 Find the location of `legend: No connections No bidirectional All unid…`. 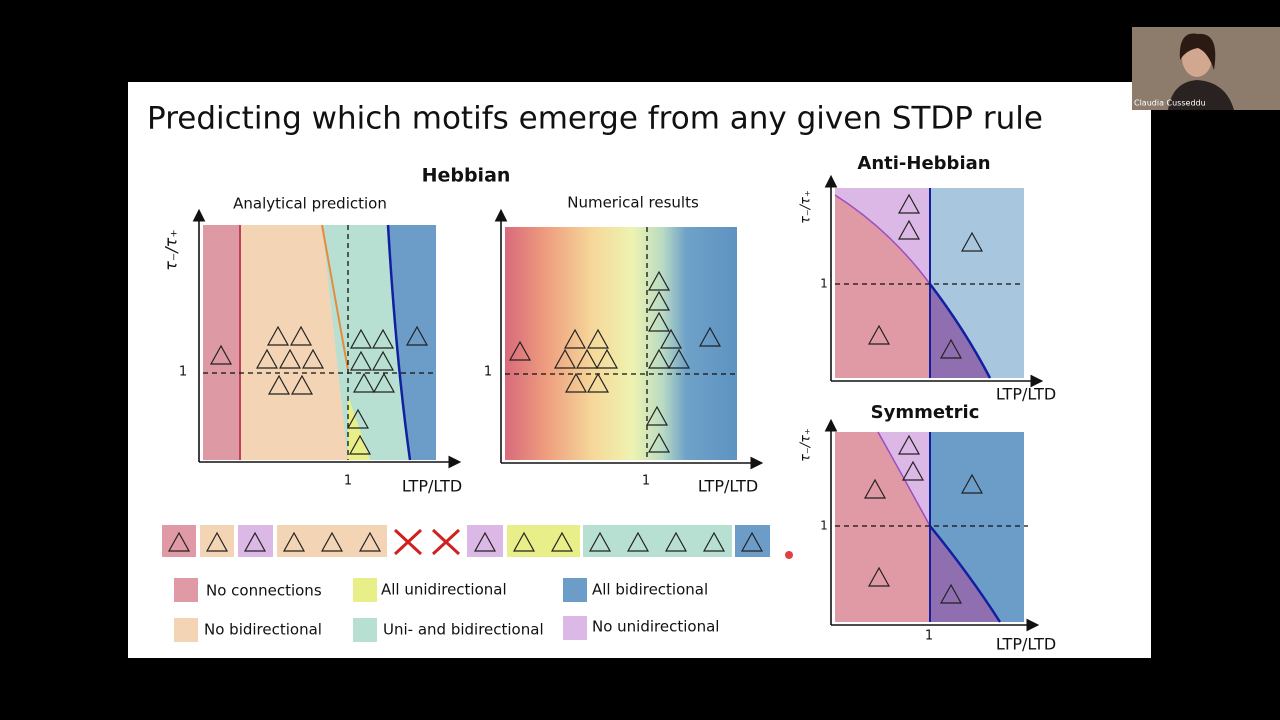

legend: No connections No bidirectional All unid… is located at coordinates (446, 610).